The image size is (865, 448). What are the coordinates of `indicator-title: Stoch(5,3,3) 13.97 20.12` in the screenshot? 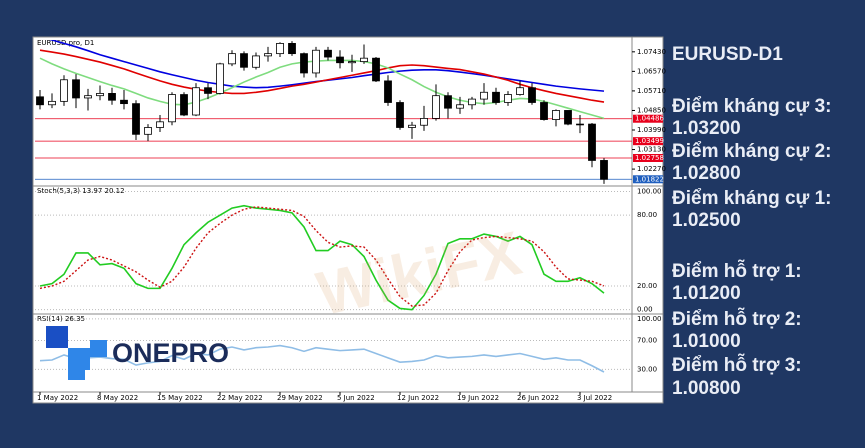 It's located at (81, 191).